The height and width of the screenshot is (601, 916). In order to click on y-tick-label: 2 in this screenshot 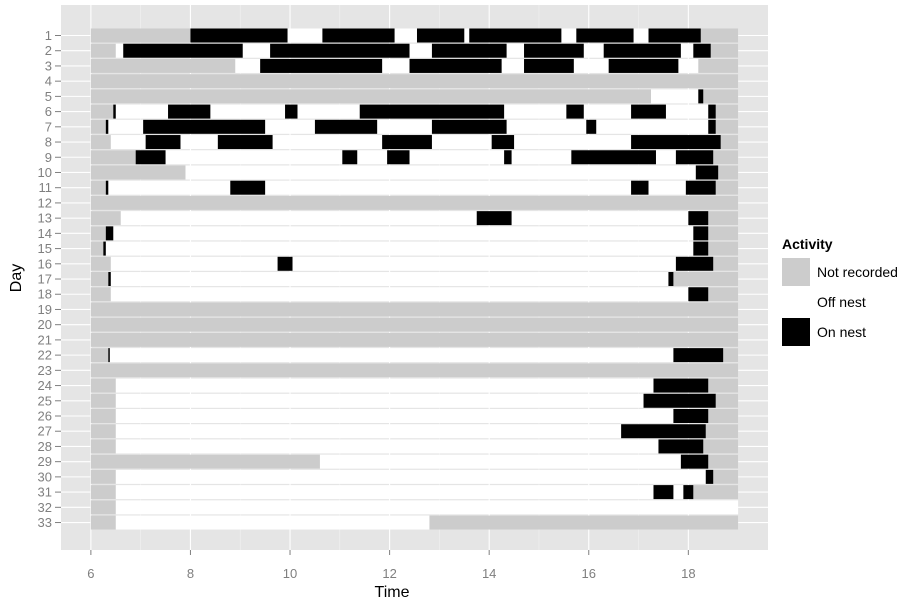, I will do `click(48, 50)`.